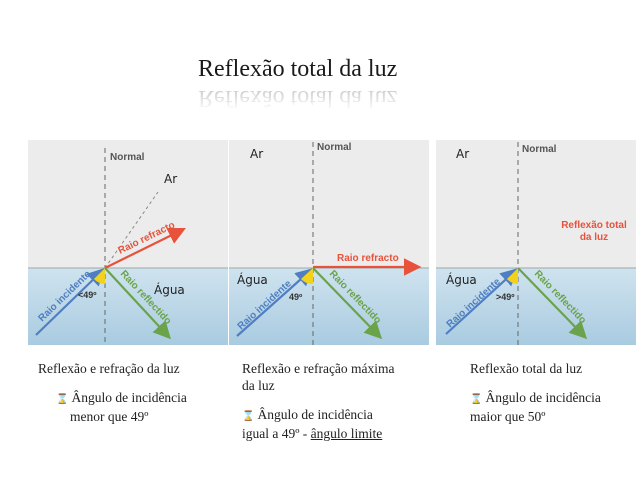 The height and width of the screenshot is (479, 638). What do you see at coordinates (315, 414) in the screenshot?
I see `caption-2-line3: Ângulo de incidência` at bounding box center [315, 414].